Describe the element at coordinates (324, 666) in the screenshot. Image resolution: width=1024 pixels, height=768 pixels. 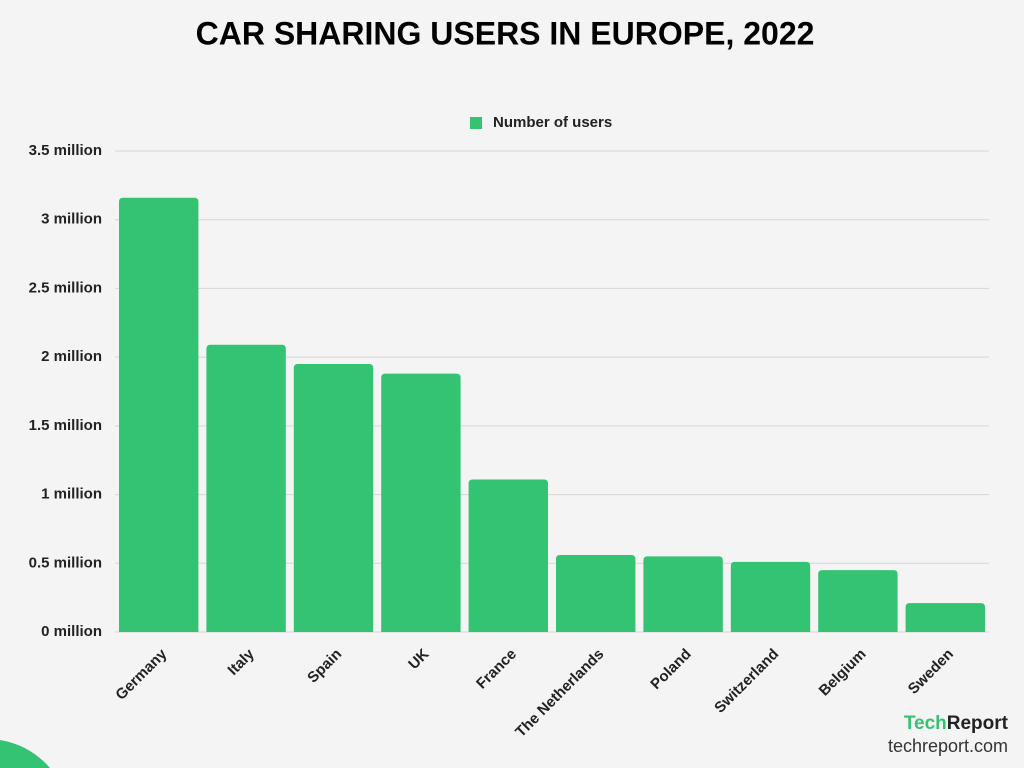
I see `x-tick-label: Spain` at that location.